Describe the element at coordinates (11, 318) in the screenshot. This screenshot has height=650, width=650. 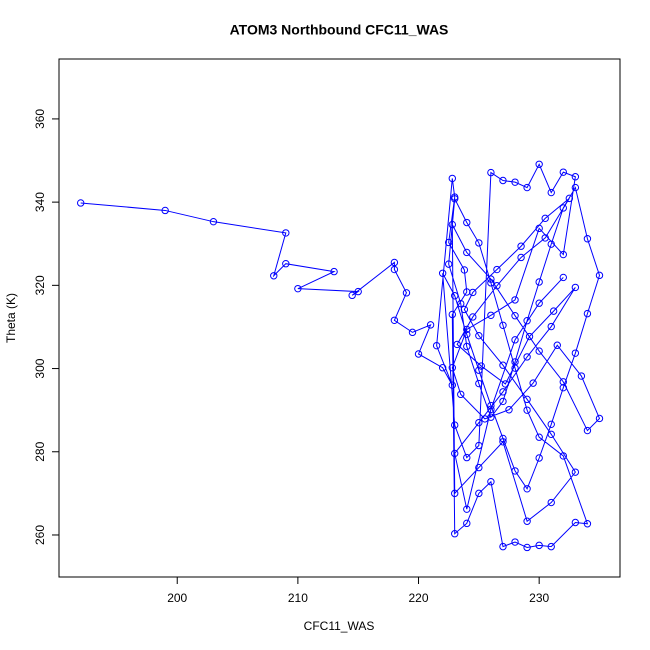
I see `y-axis-label: Theta (K)` at that location.